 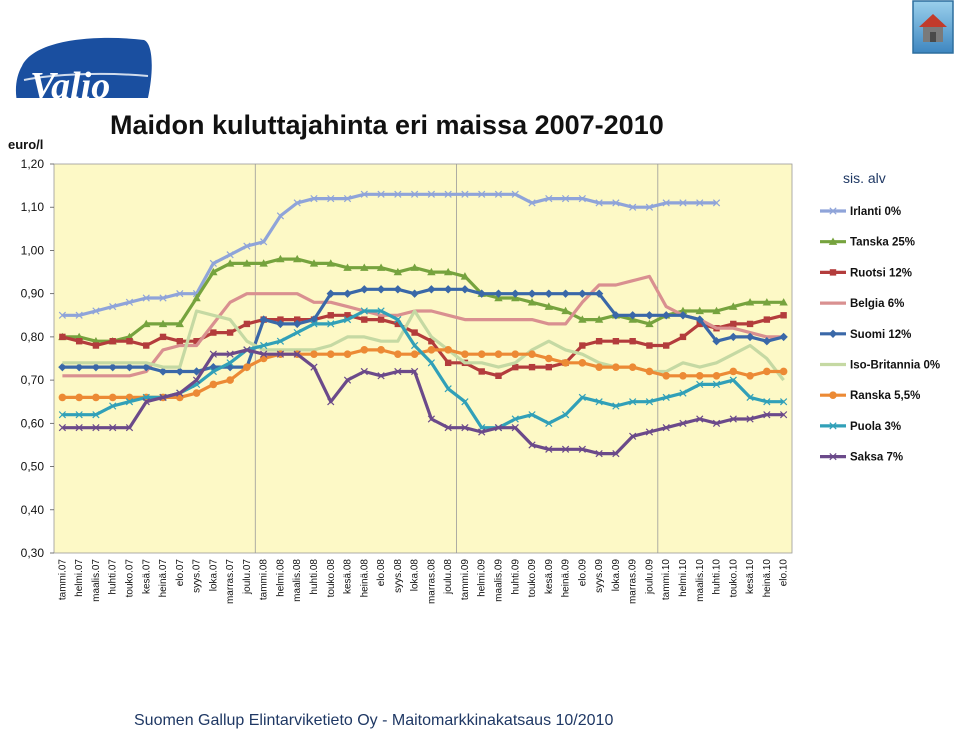 What do you see at coordinates (423, 345) in the screenshot?
I see `series-line` at bounding box center [423, 345].